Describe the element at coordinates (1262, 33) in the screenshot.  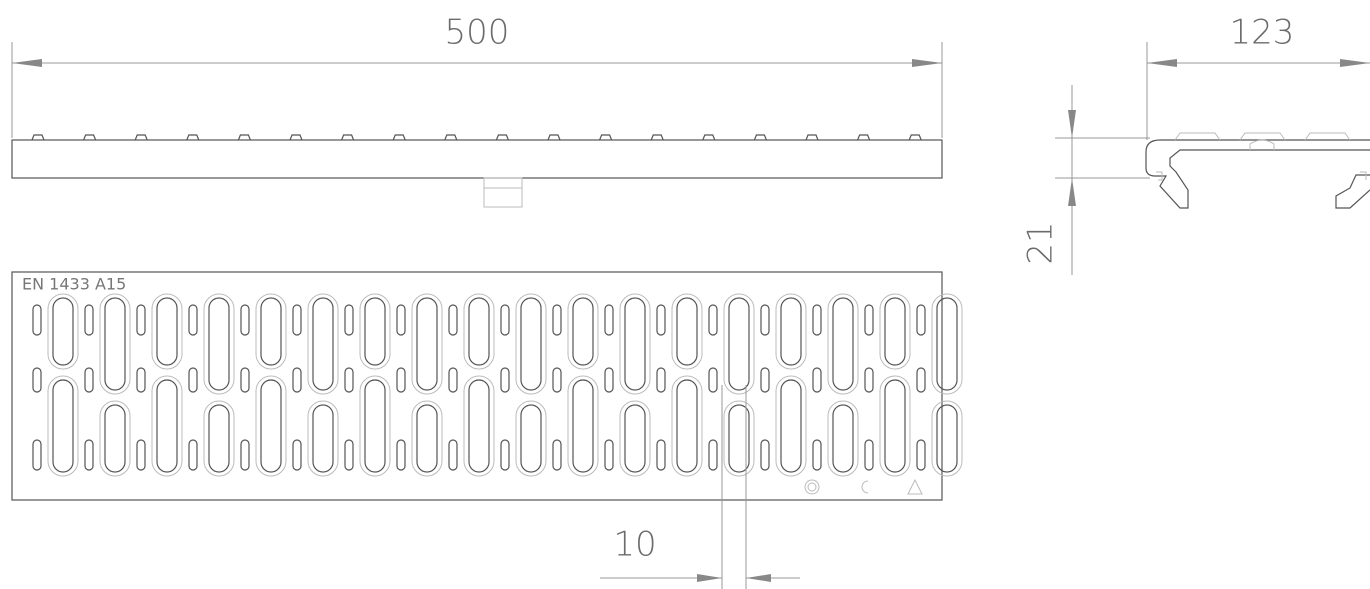
I see `width-dimension: 123` at that location.